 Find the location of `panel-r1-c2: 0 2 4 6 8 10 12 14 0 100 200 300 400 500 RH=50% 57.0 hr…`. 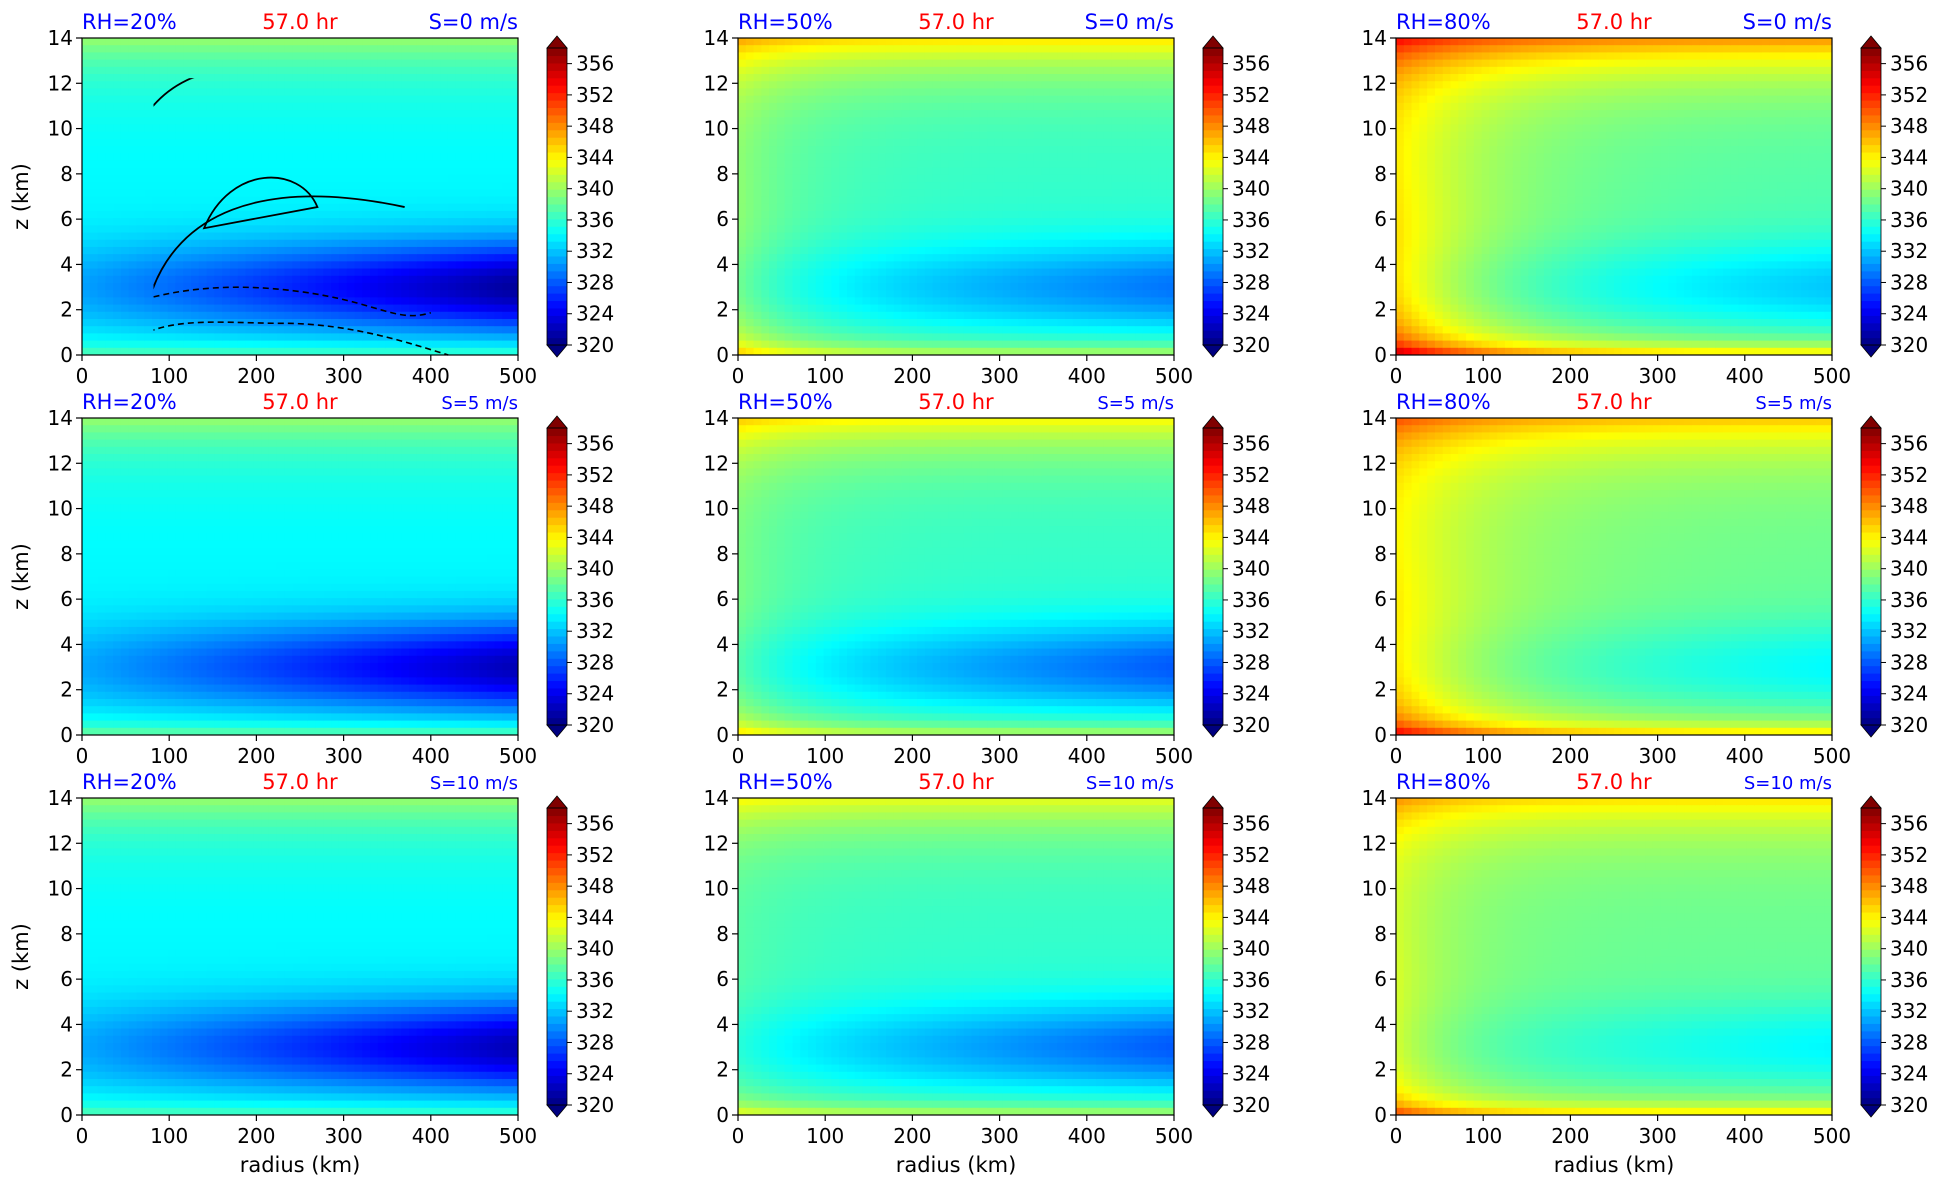

panel-r1-c2: 0 2 4 6 8 10 12 14 0 100 200 300 400 500 RH=50% 57.0 hr… is located at coordinates (987, 199).